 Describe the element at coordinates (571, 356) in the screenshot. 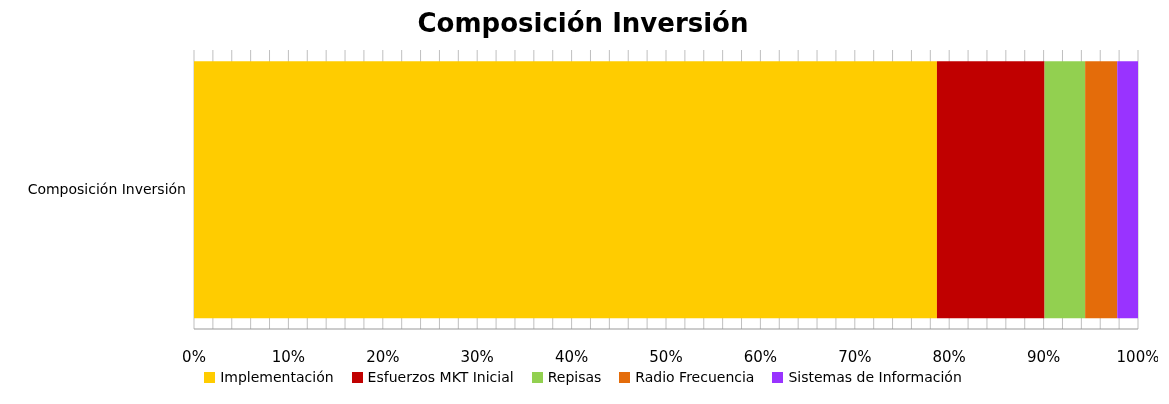

I see `x-tick-label: 40%` at that location.